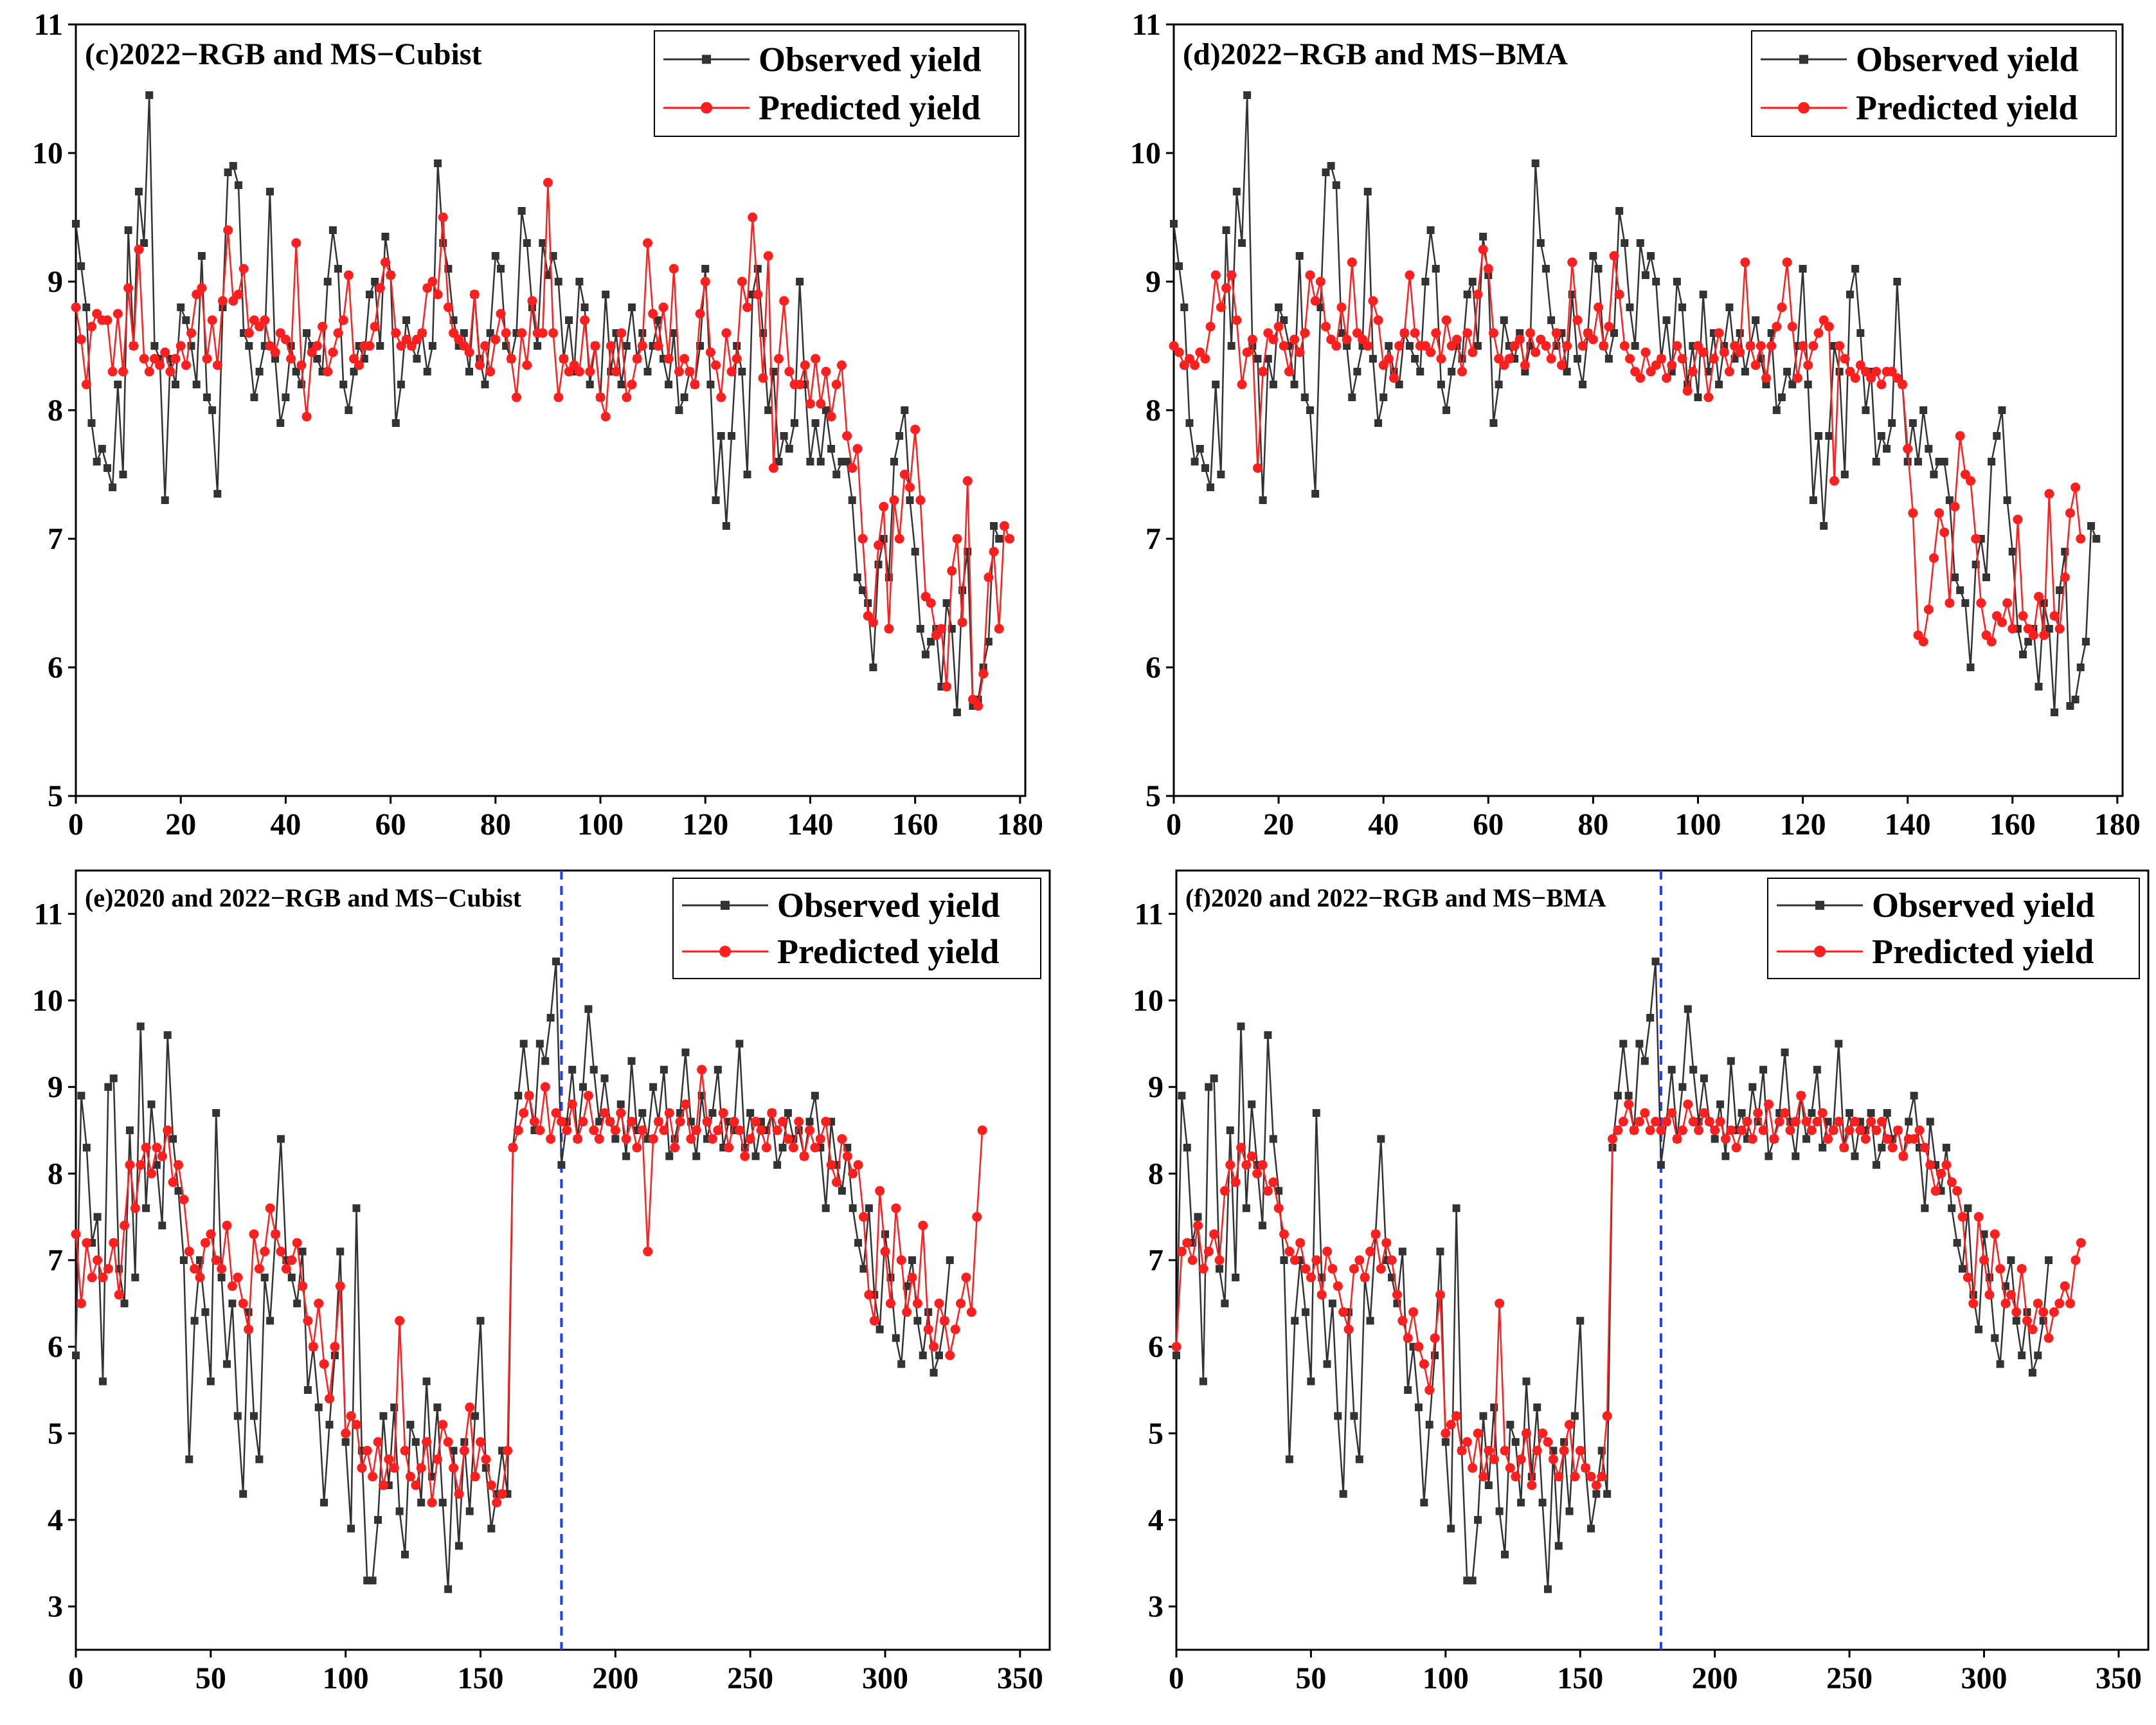  I want to click on panel-d-xtick-label: 40, so click(1383, 825).